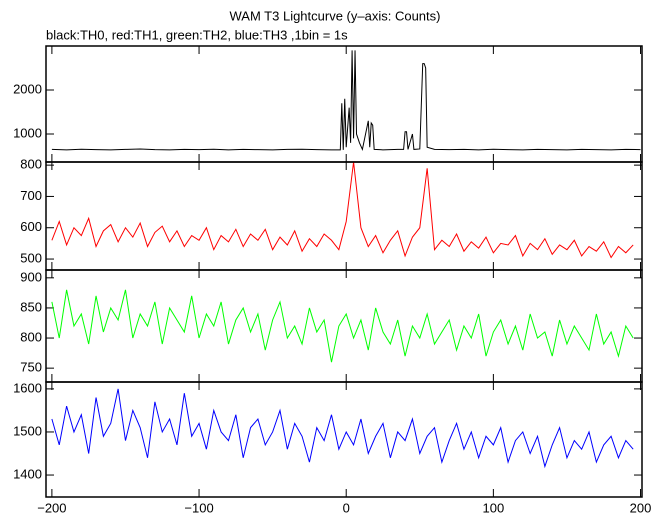 This screenshot has width=669, height=515. I want to click on y-tick-label: 1000, so click(27, 132).